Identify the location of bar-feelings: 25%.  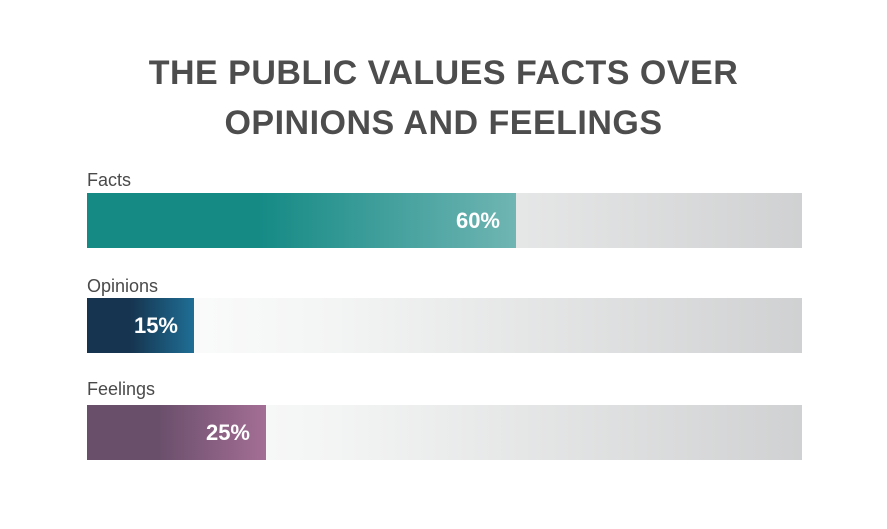
(176, 432).